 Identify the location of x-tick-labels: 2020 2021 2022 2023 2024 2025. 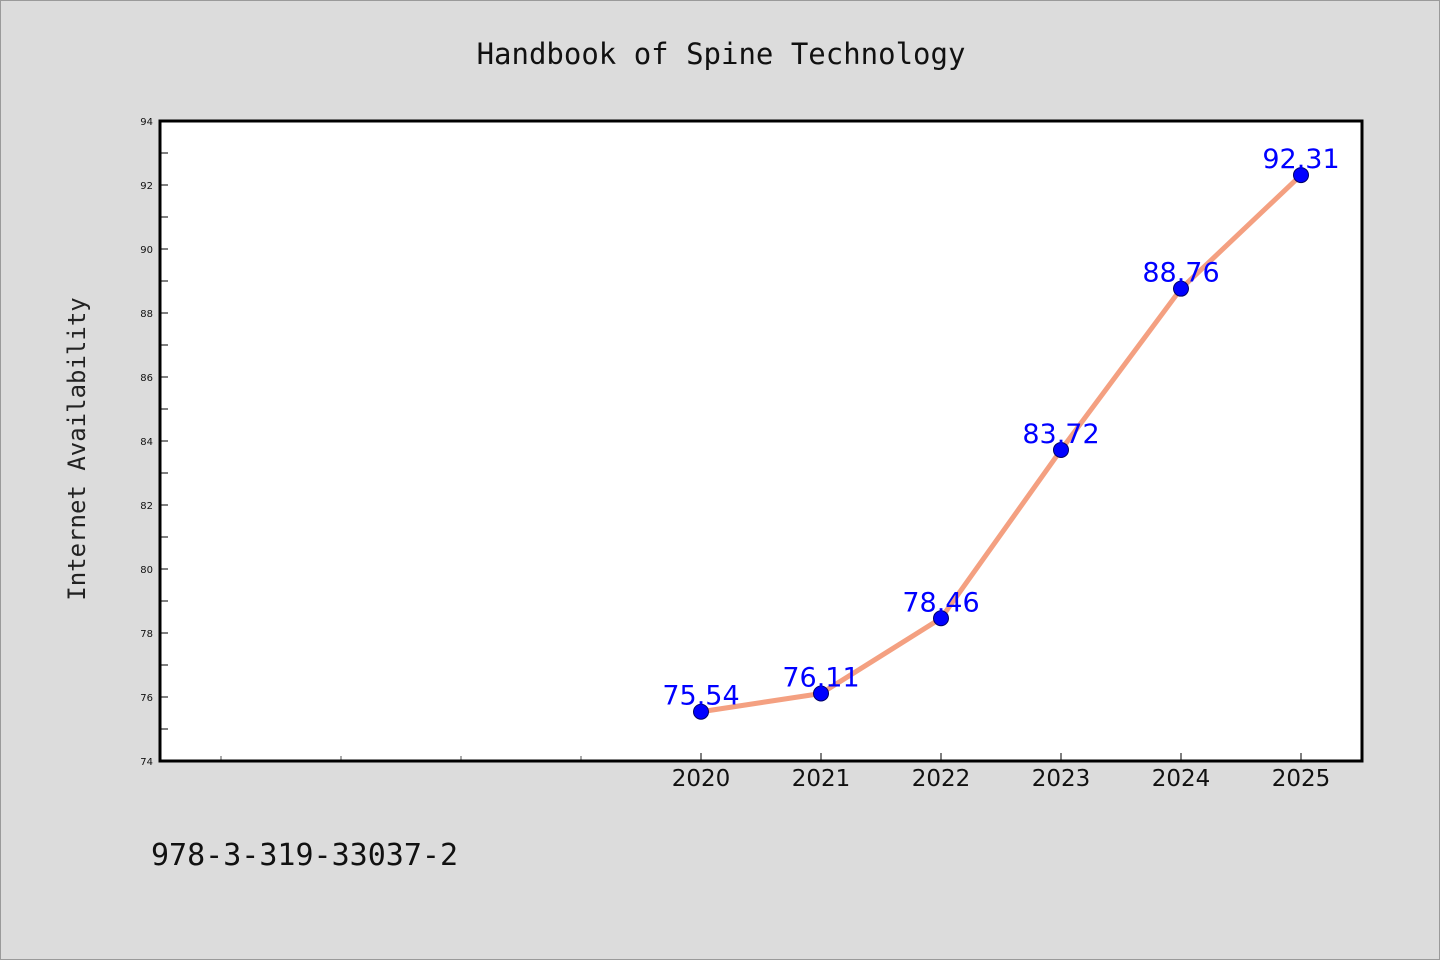
(1001, 779).